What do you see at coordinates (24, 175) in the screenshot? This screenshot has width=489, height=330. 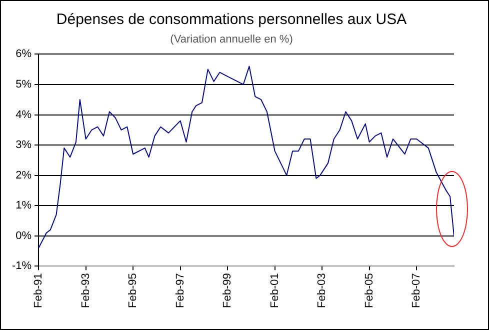 I see `y-tick-label: 2%` at bounding box center [24, 175].